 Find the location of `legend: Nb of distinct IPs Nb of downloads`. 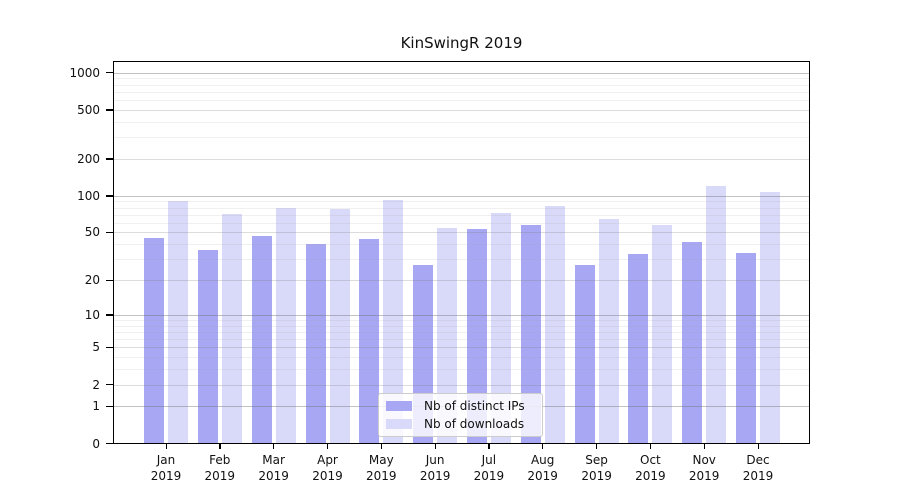

legend: Nb of distinct IPs Nb of downloads is located at coordinates (460, 415).